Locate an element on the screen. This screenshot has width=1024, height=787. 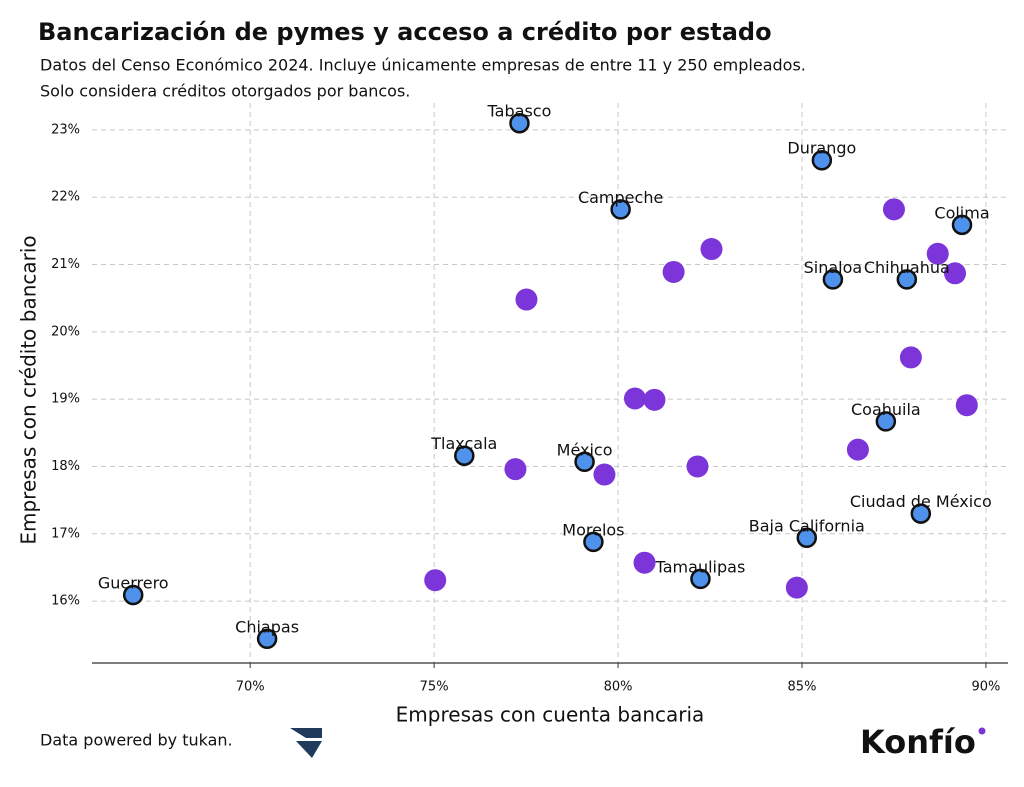
point-label: Tamaulipas is located at coordinates (700, 566).